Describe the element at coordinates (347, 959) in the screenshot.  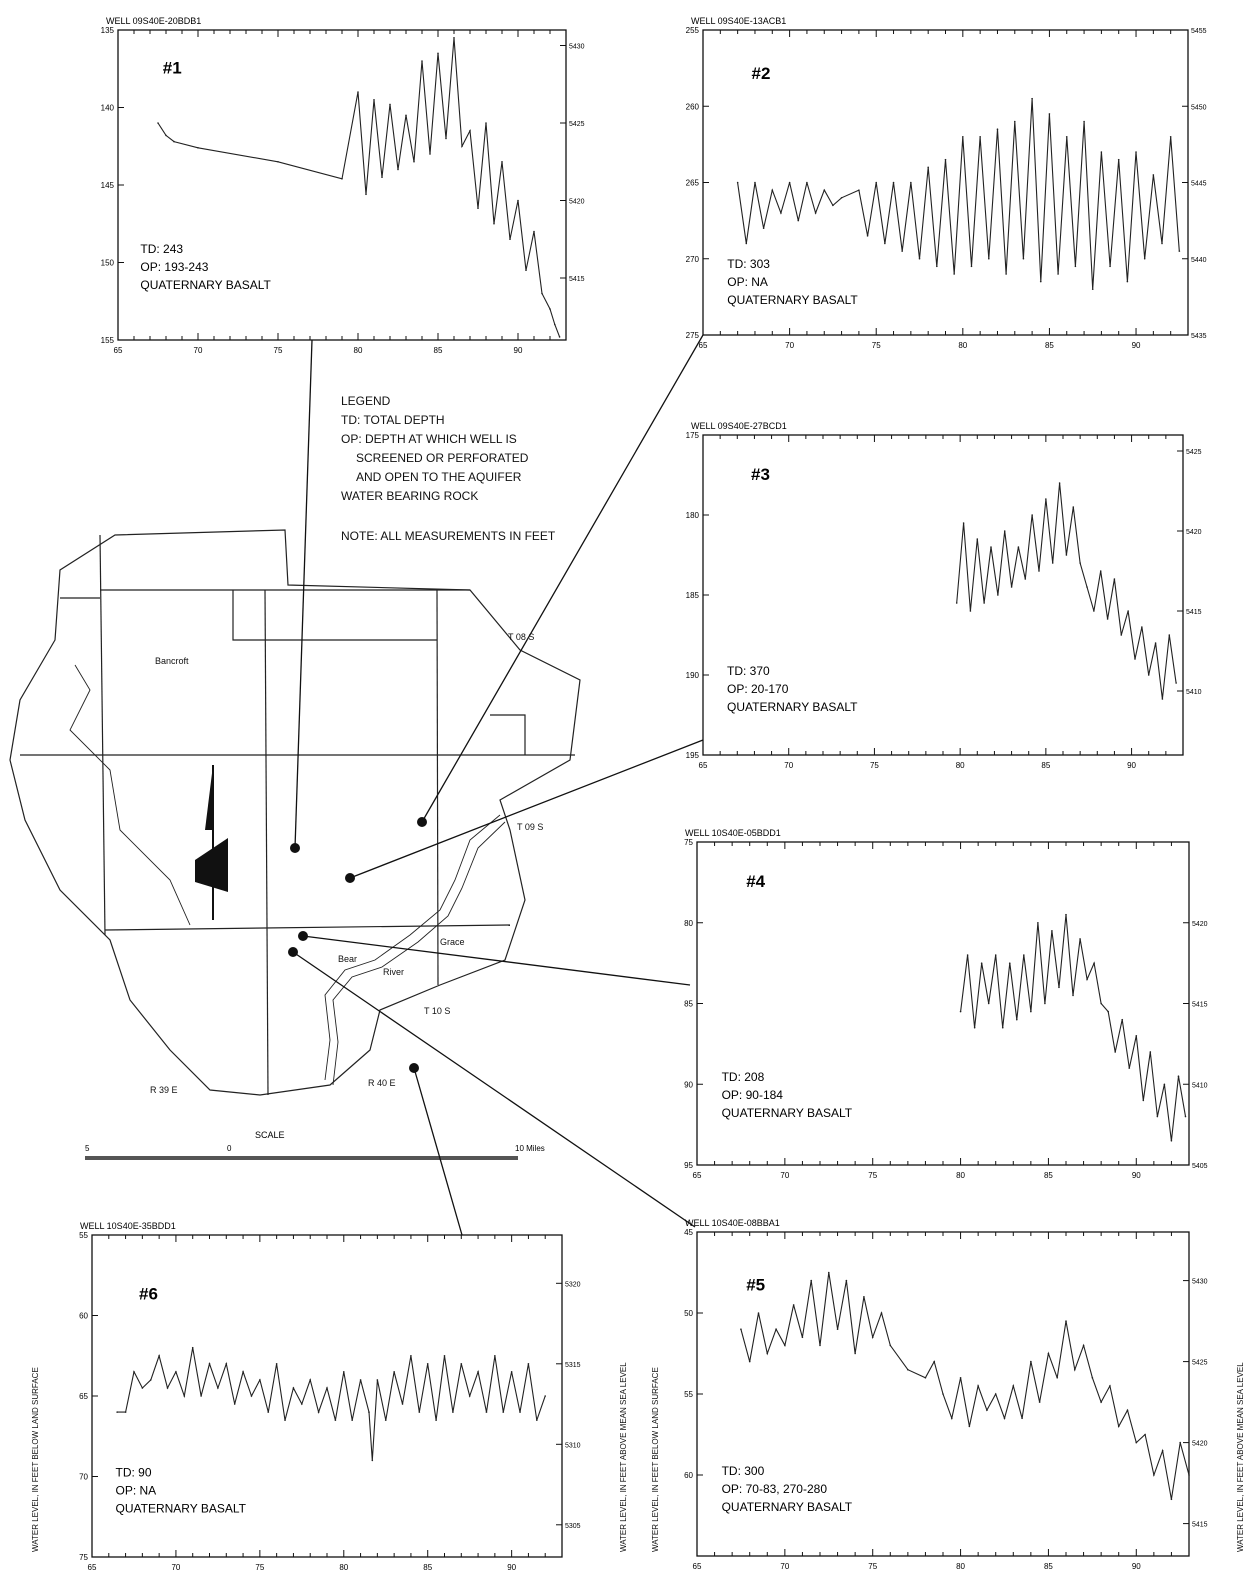
I see `place-bear: Bear` at that location.